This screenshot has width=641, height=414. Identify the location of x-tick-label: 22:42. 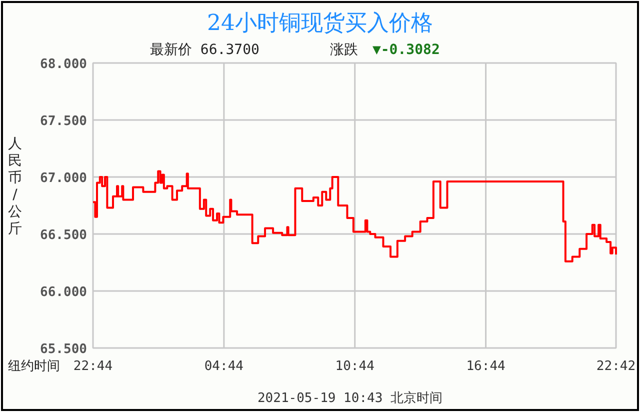
(616, 366).